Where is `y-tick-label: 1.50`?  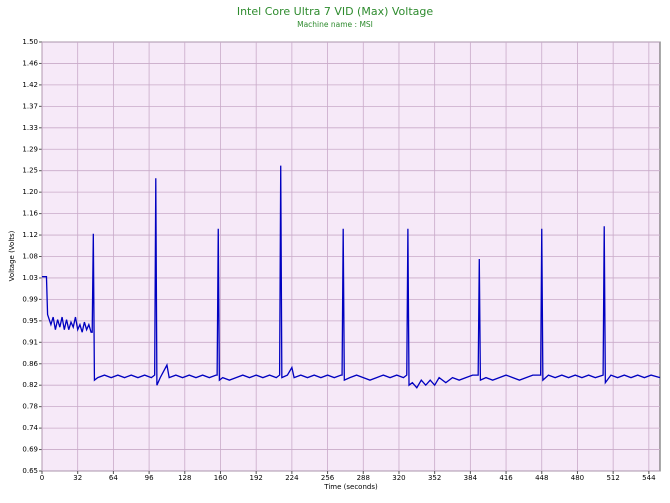
y-tick-label: 1.50 is located at coordinates (30, 42).